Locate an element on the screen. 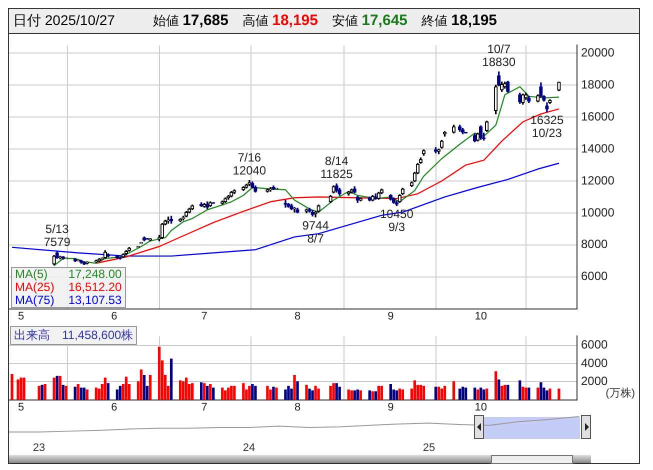 The height and width of the screenshot is (470, 653). series-label: MA(25) 16,512.20 is located at coordinates (68, 287).